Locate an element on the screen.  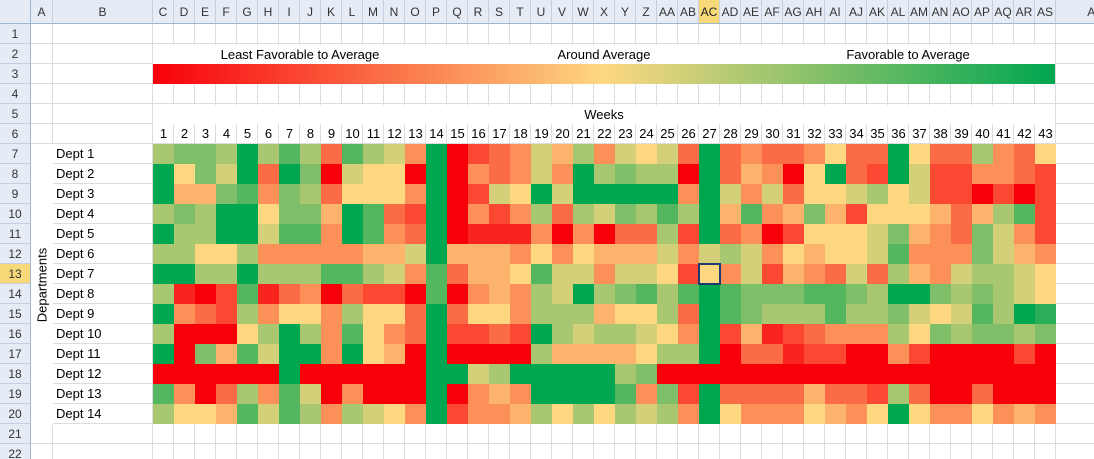
column-header-am: AM is located at coordinates (919, 12).